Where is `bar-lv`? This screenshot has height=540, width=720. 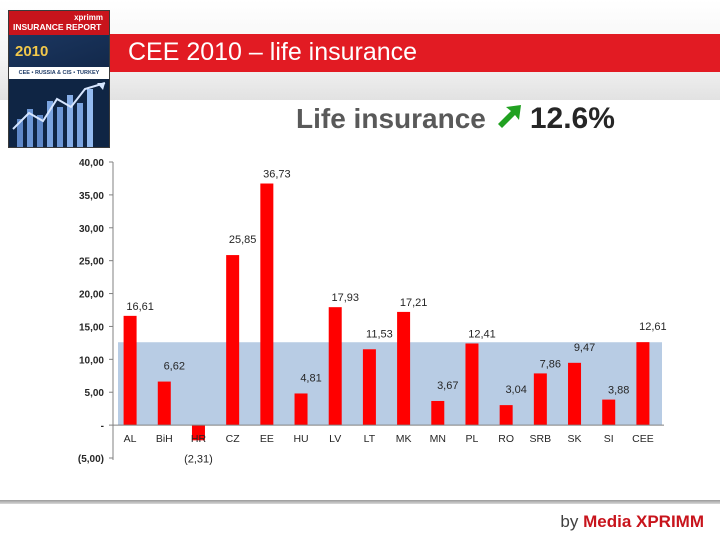
bar-lv is located at coordinates (335, 366).